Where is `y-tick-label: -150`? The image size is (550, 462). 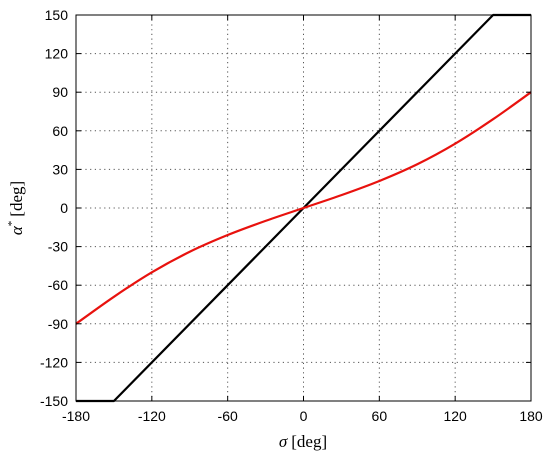
y-tick-label: -150 is located at coordinates (54, 401).